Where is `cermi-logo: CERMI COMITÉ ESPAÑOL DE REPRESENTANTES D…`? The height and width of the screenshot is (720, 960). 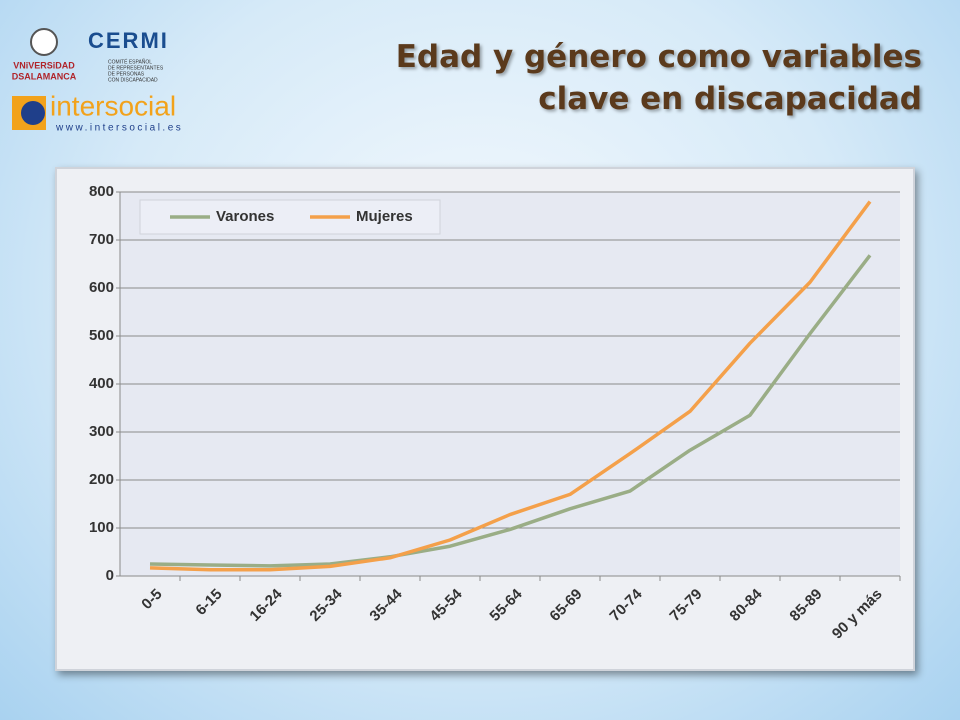
cermi-logo: CERMI COMITÉ ESPAÑOL DE REPRESENTANTES D… is located at coordinates (128, 56).